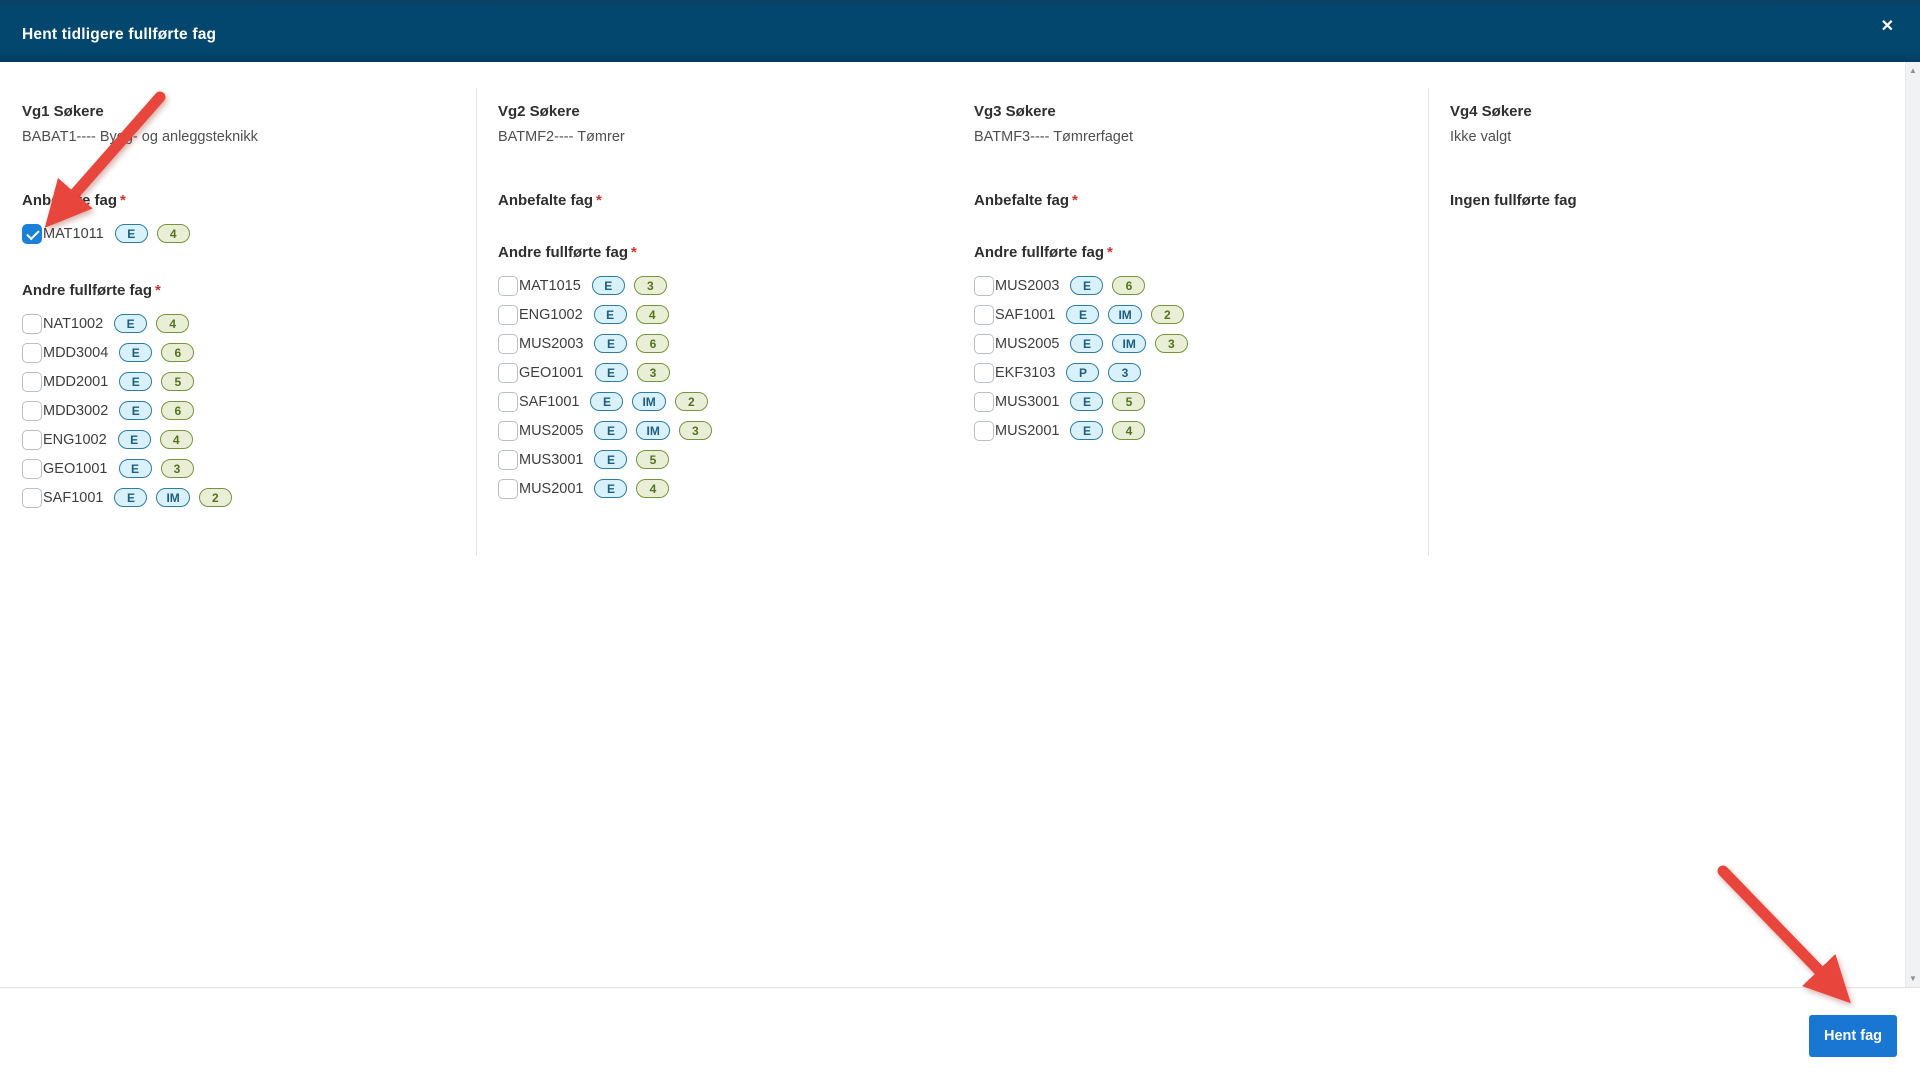  What do you see at coordinates (240, 323) in the screenshot?
I see `fag-item-NAT1002: NAT1002 E 4` at bounding box center [240, 323].